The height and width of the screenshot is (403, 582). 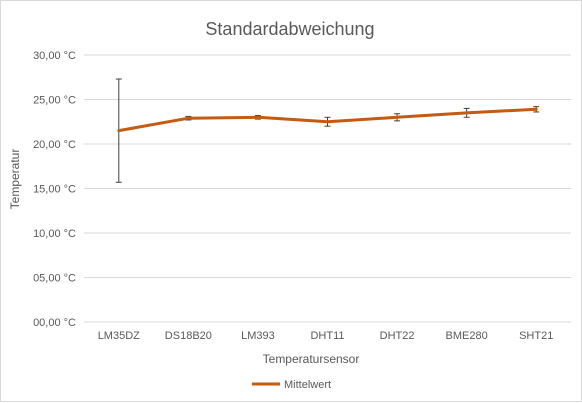 What do you see at coordinates (54, 101) in the screenshot?
I see `y-tick-label: 25,00 °C` at bounding box center [54, 101].